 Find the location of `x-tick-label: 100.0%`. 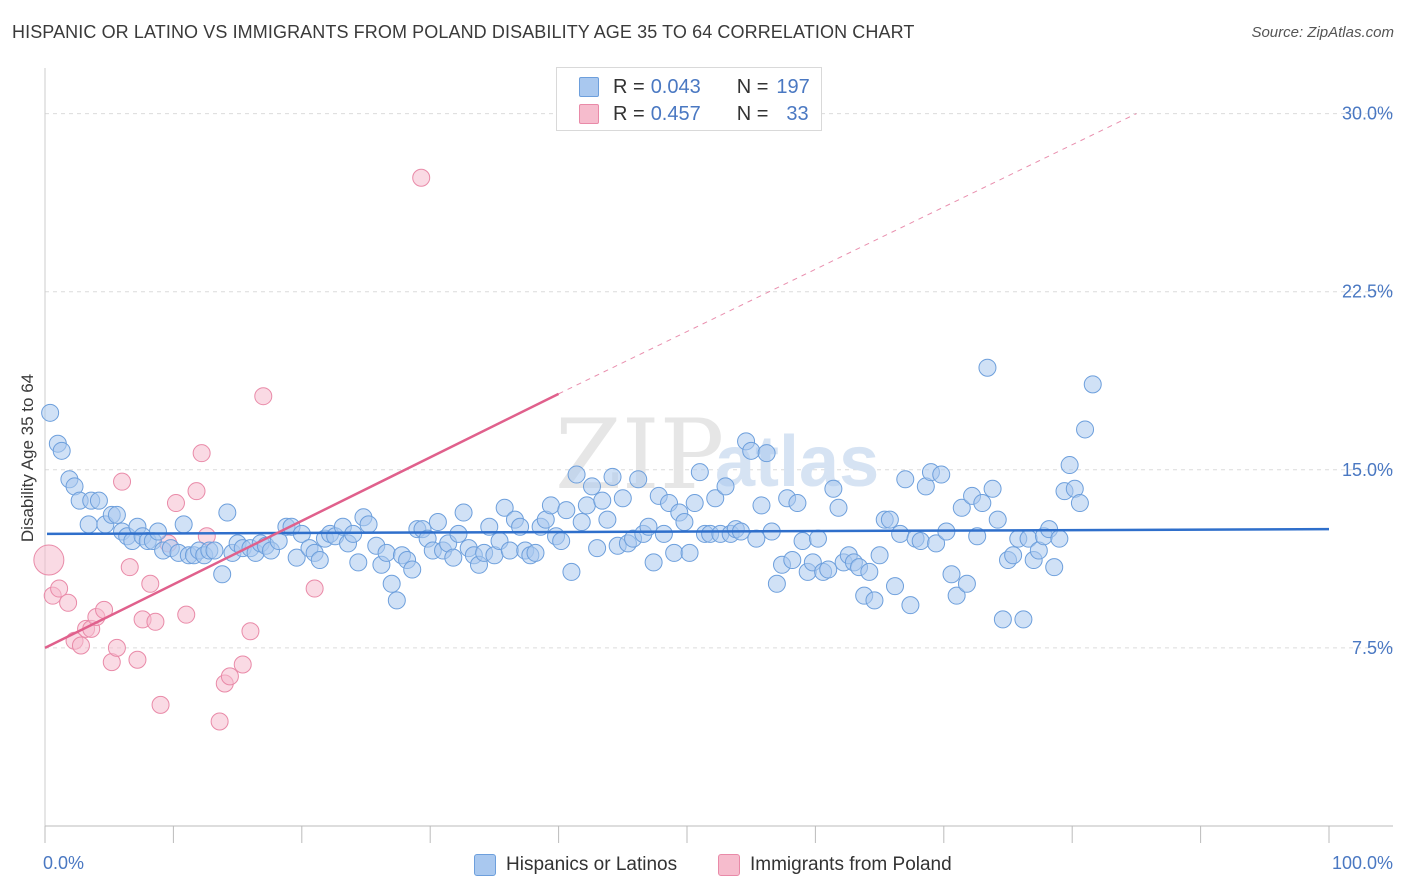

x-tick-label: 100.0% is located at coordinates (1362, 863).